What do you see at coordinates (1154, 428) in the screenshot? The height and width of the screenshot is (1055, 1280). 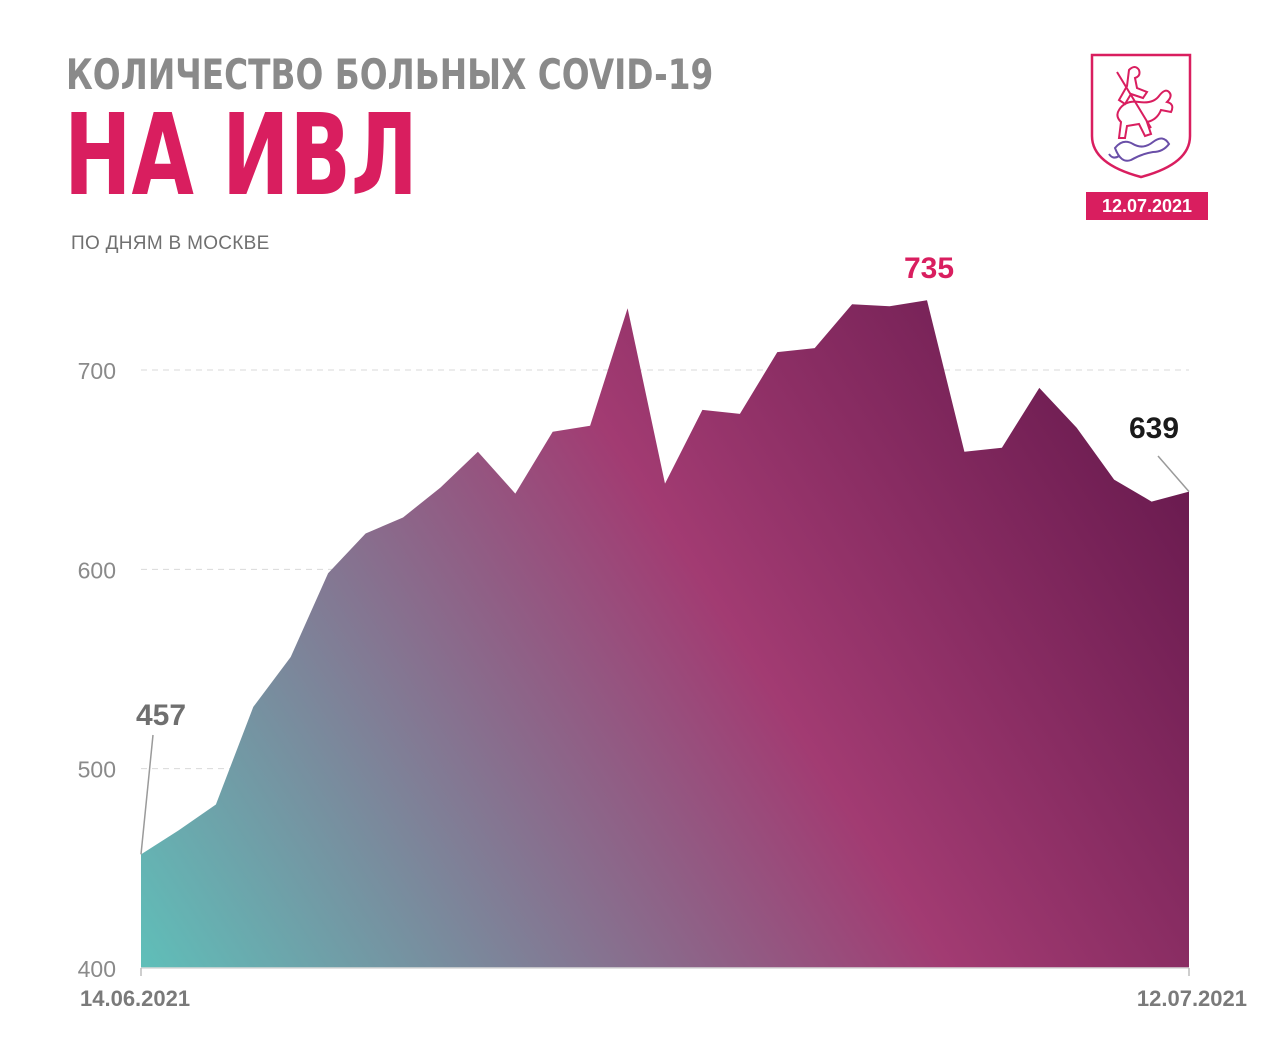 I see `annotation-last-value: 639` at bounding box center [1154, 428].